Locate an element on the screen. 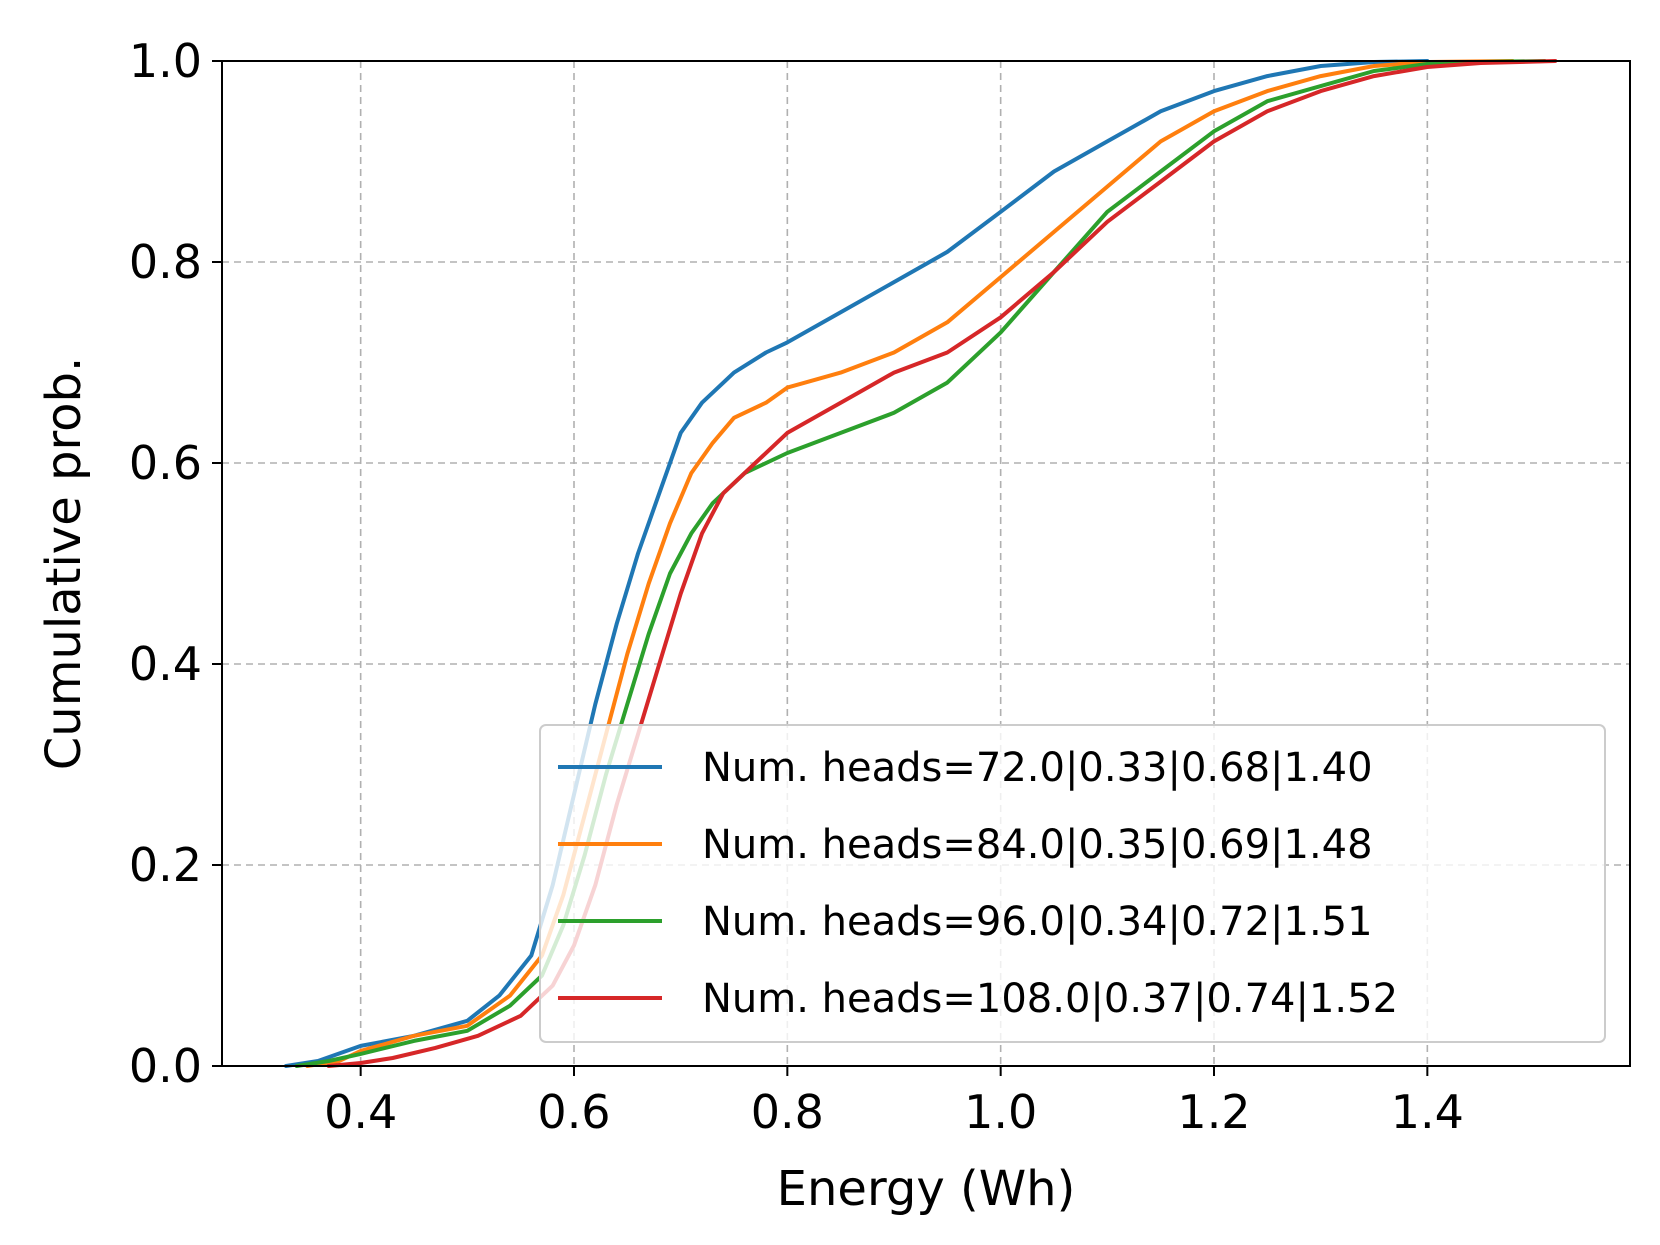 This screenshot has height=1245, width=1660. y-axis-label: Cumulative prob. is located at coordinates (64, 563).